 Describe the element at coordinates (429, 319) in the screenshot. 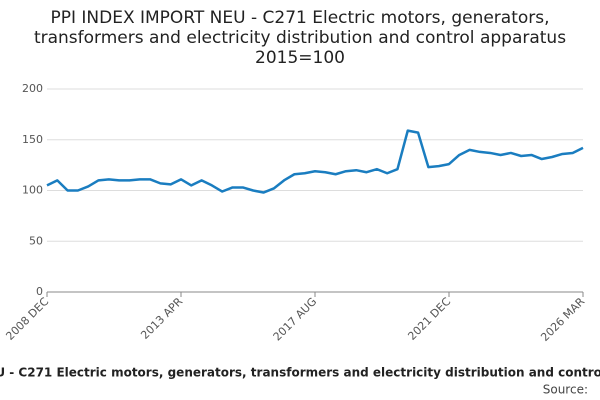

I see `x-tick-label: 2021 DEC` at that location.